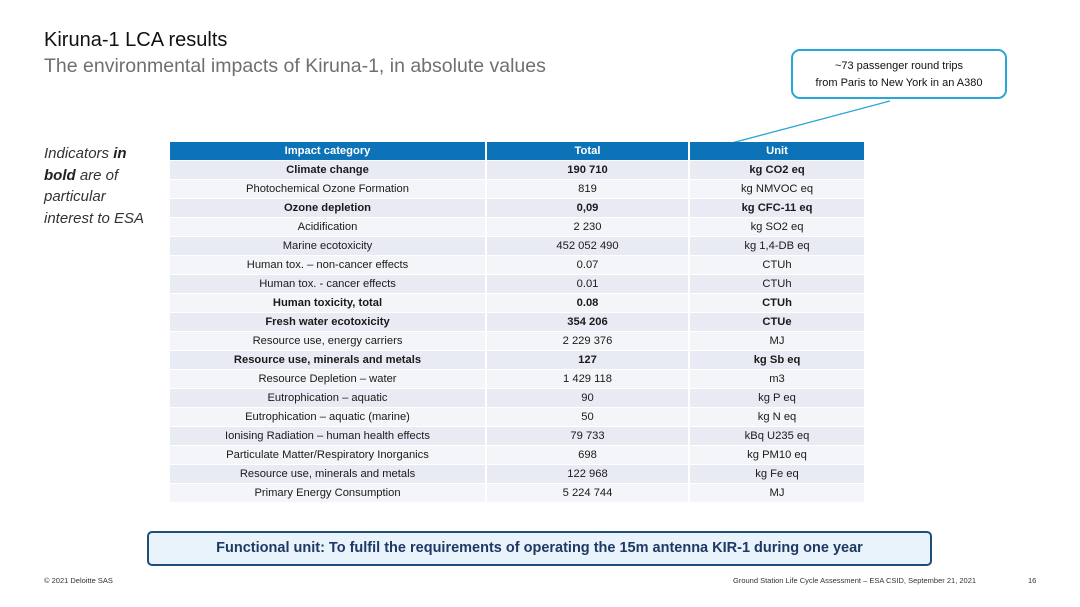  What do you see at coordinates (328, 227) in the screenshot?
I see `cell-category: Acidification` at bounding box center [328, 227].